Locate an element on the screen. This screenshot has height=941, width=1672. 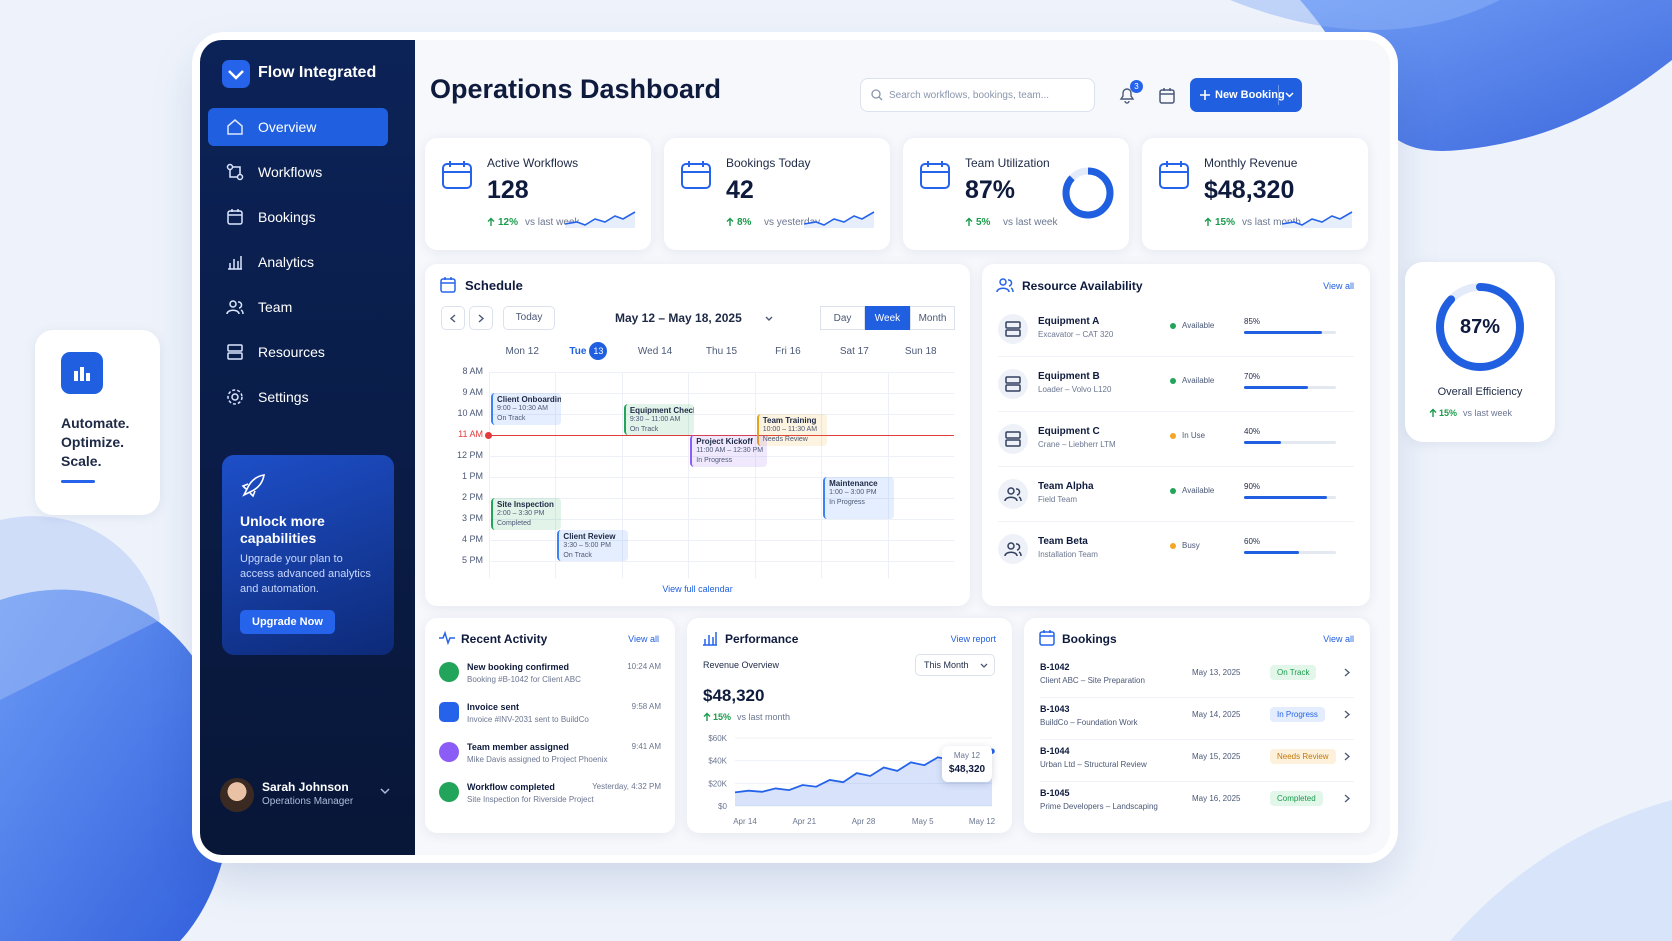
resource-name: Team Beta is located at coordinates (1063, 541).